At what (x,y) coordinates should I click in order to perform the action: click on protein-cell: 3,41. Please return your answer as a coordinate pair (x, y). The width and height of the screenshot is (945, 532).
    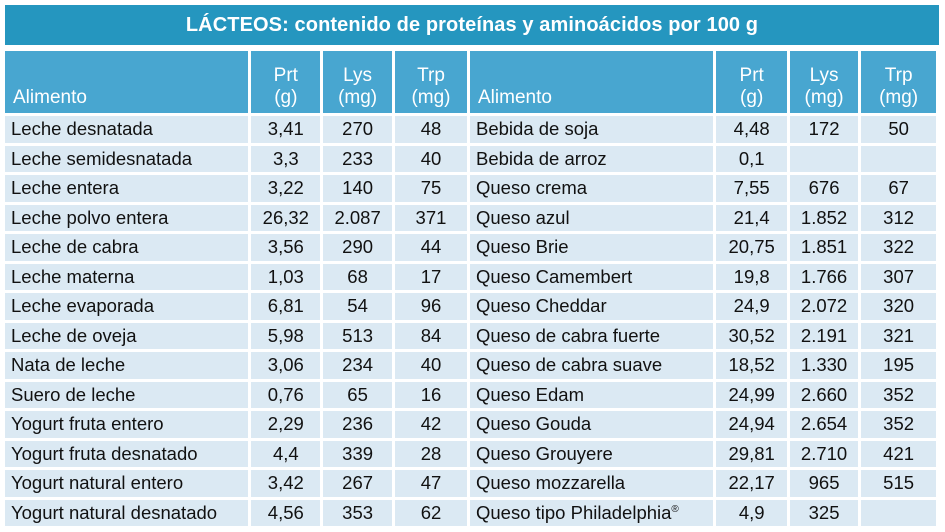
    Looking at the image, I should click on (286, 129).